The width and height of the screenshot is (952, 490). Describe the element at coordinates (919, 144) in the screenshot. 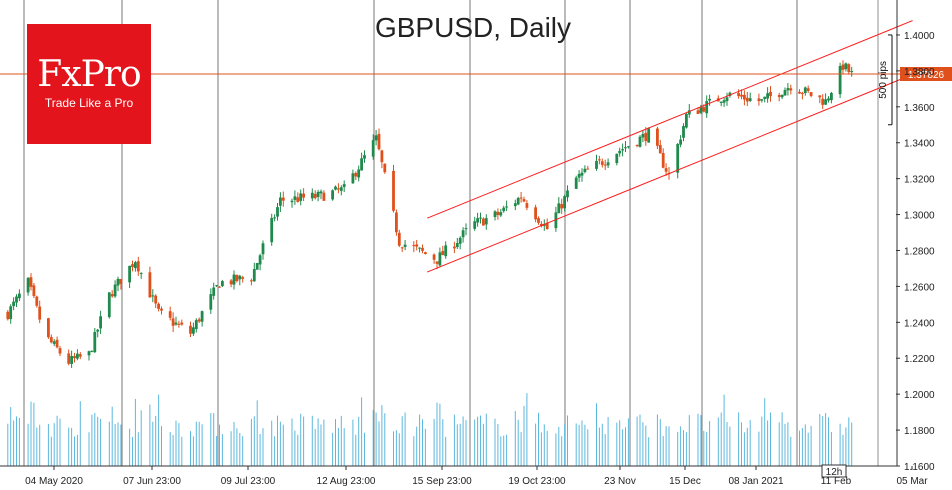

I see `y-tick-label: 1.3400` at that location.